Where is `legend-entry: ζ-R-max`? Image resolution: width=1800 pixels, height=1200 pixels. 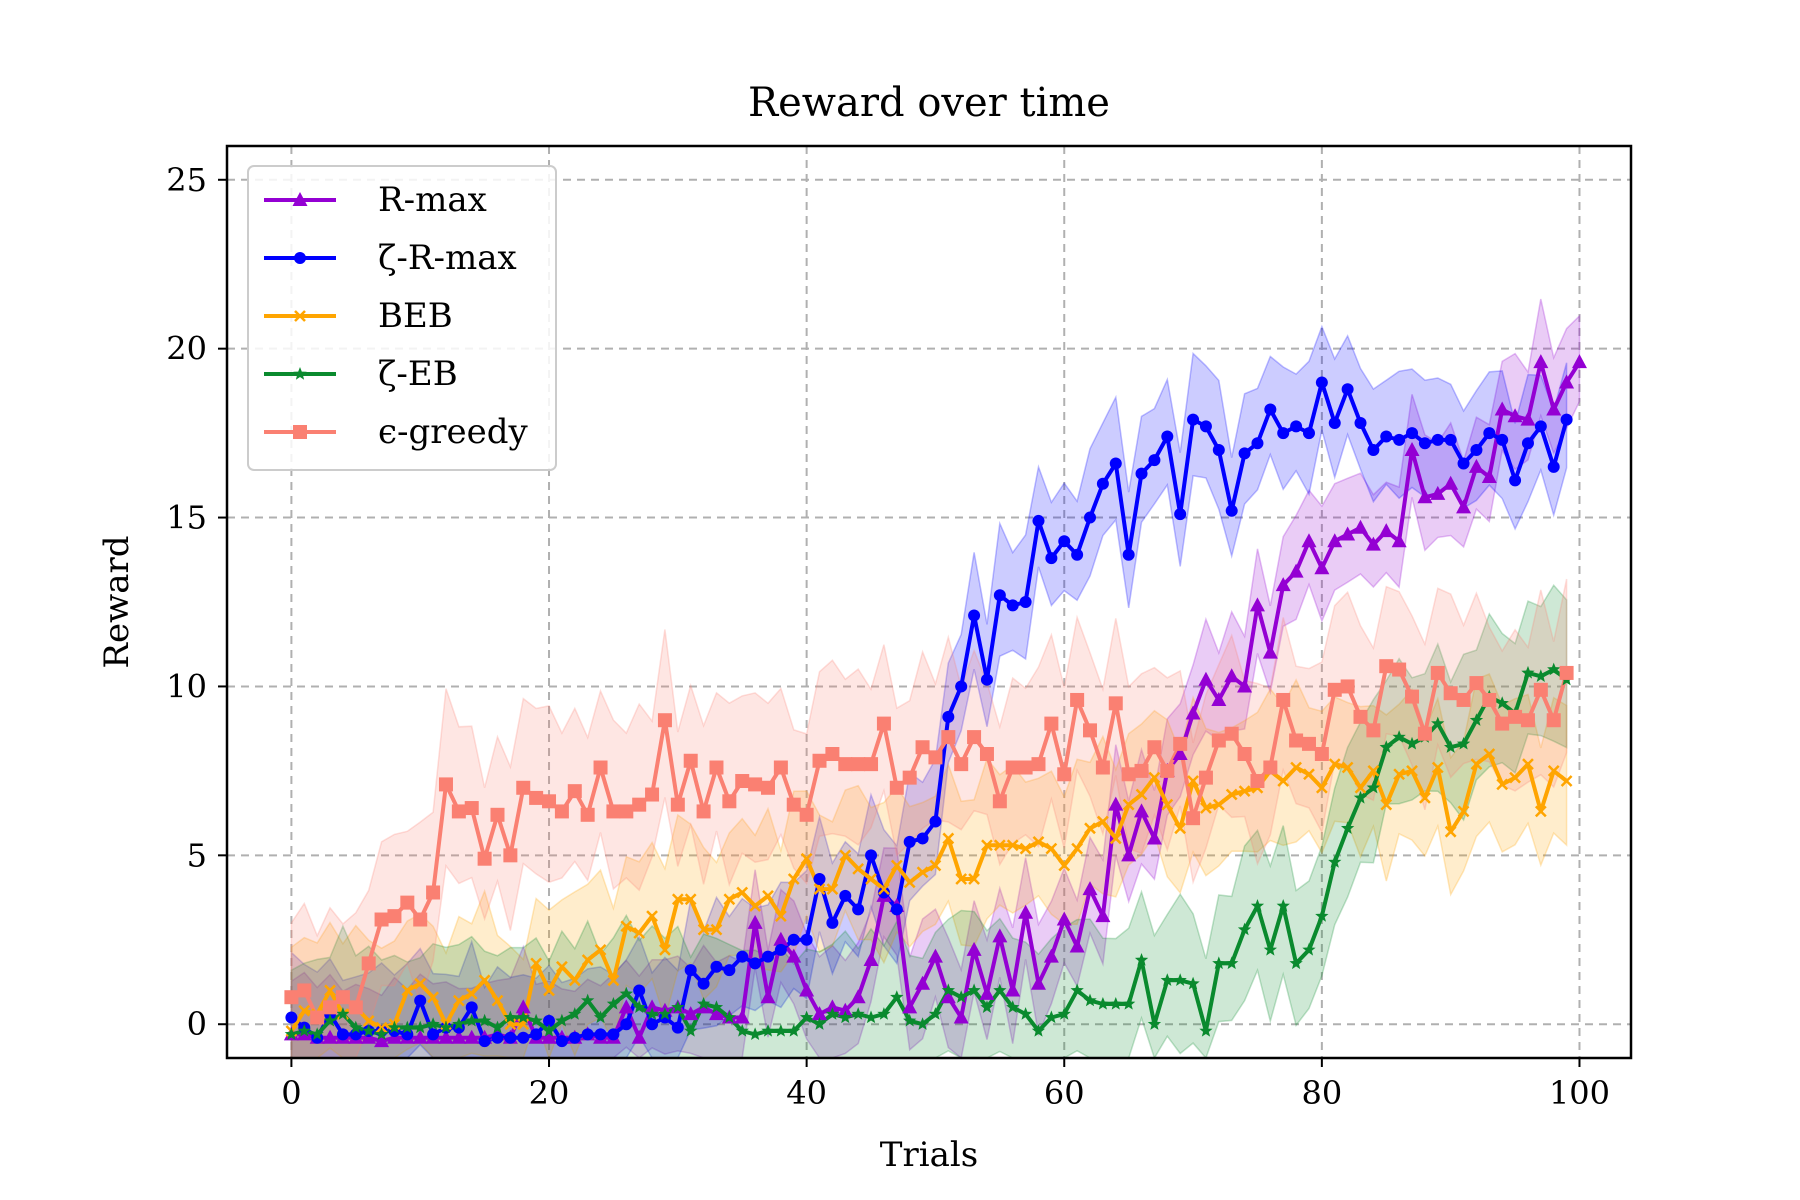
legend-entry: ζ-R-max is located at coordinates (390, 258).